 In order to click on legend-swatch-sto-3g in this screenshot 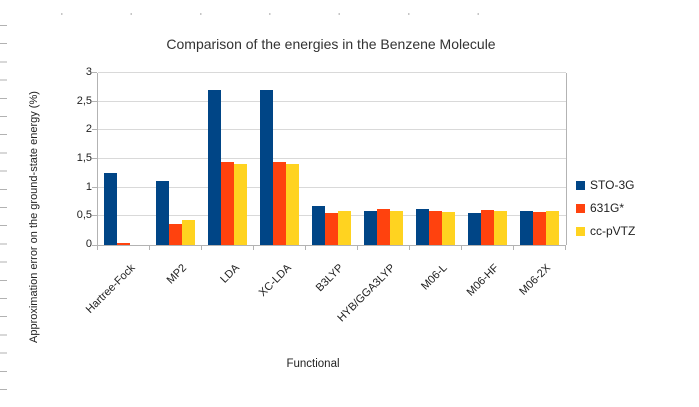, I will do `click(580, 185)`.